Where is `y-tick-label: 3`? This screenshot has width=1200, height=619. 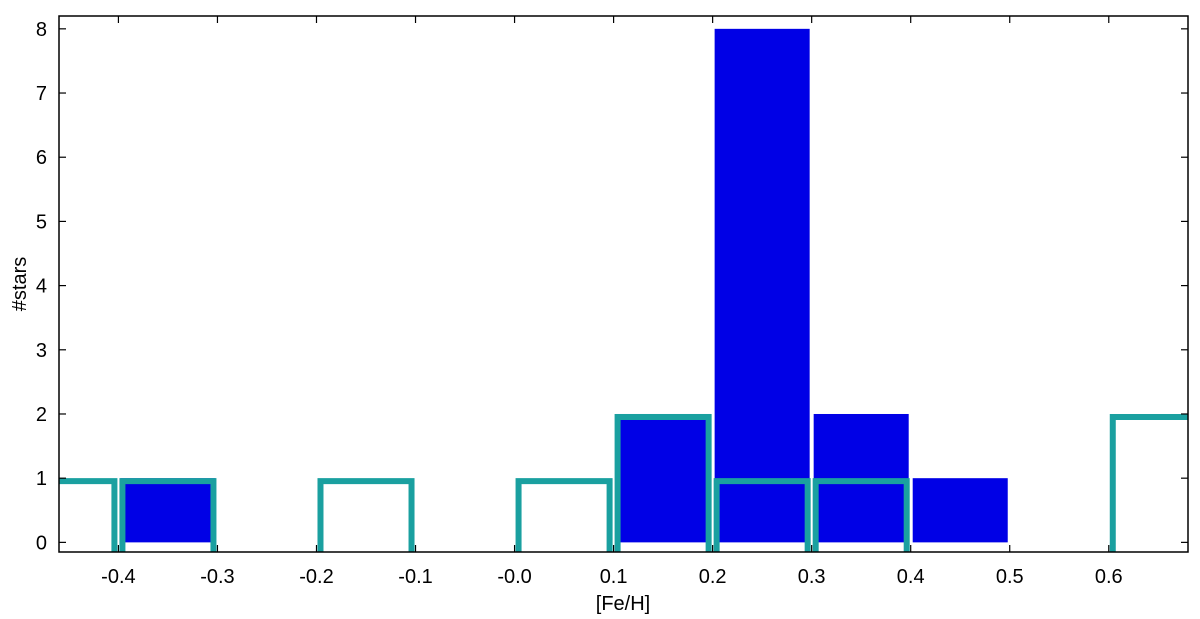 y-tick-label: 3 is located at coordinates (41, 351).